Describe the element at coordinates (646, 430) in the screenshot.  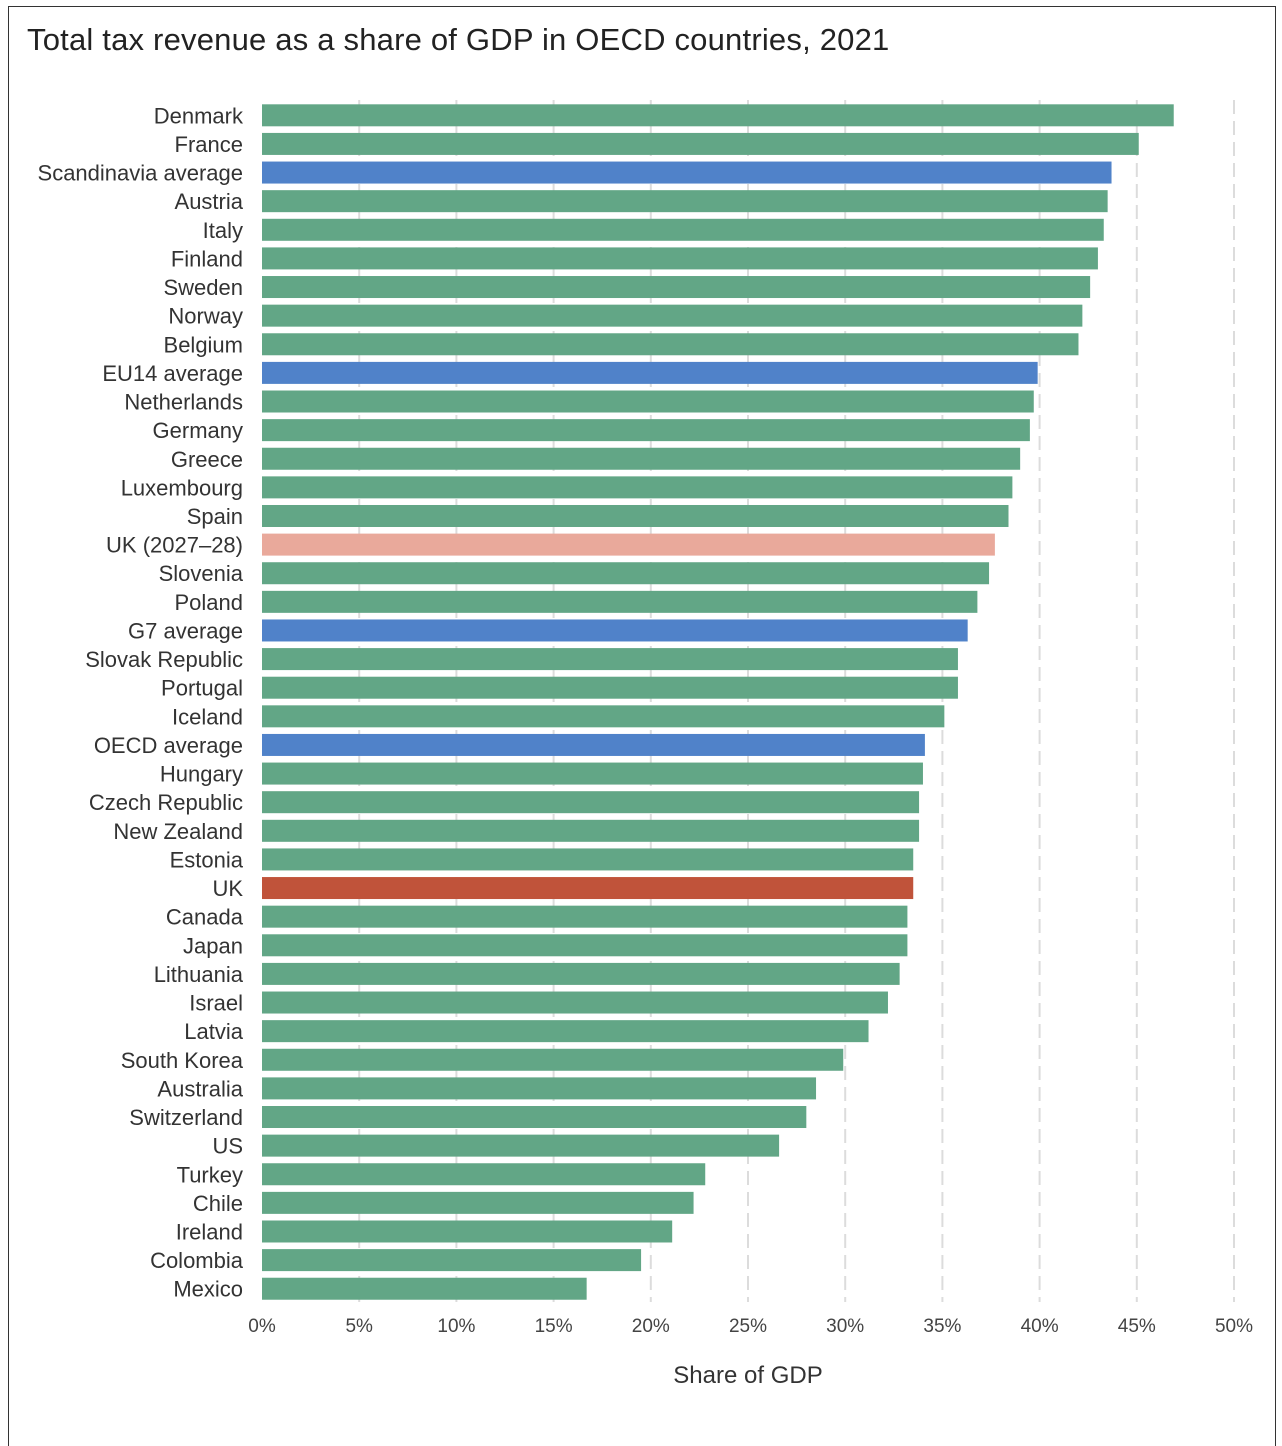
I see `bar-germany` at that location.